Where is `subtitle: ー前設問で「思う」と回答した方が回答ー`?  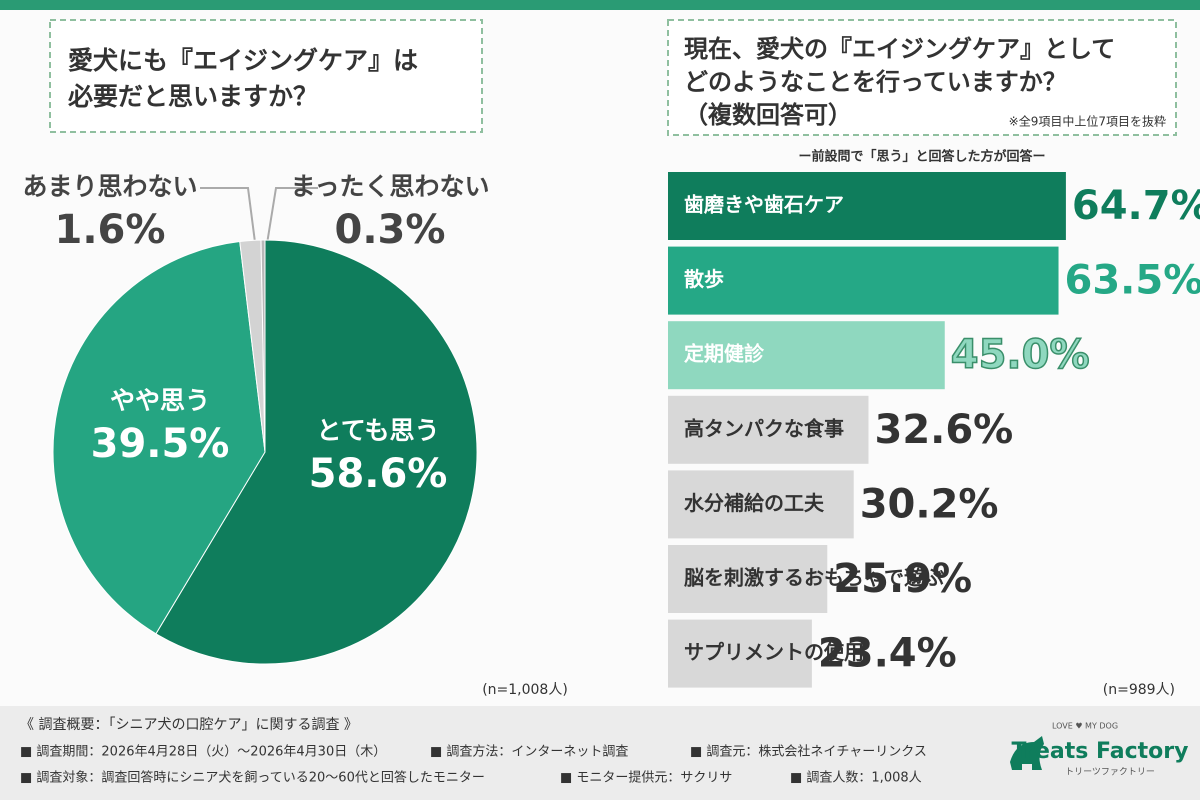 subtitle: ー前設問で「思う」と回答した方が回答ー is located at coordinates (921, 157).